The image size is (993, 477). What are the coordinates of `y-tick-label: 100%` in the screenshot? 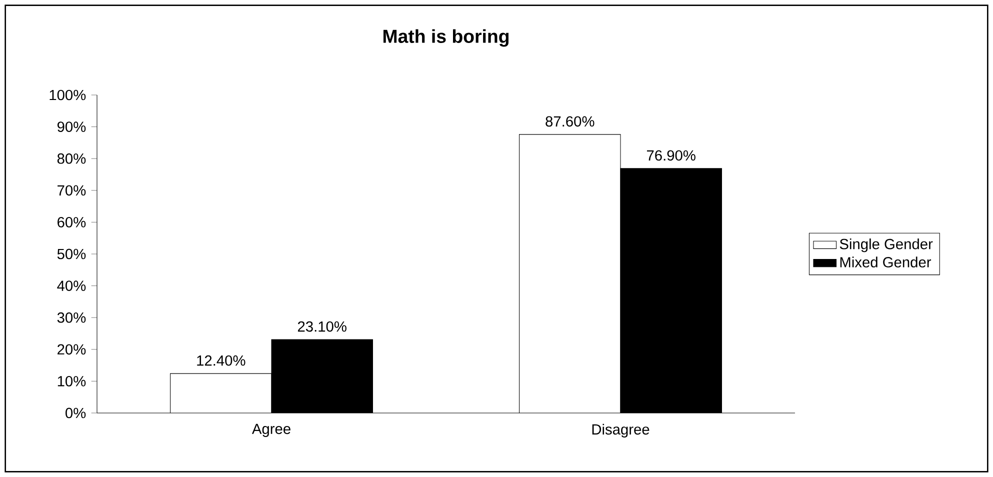 It's located at (68, 95).